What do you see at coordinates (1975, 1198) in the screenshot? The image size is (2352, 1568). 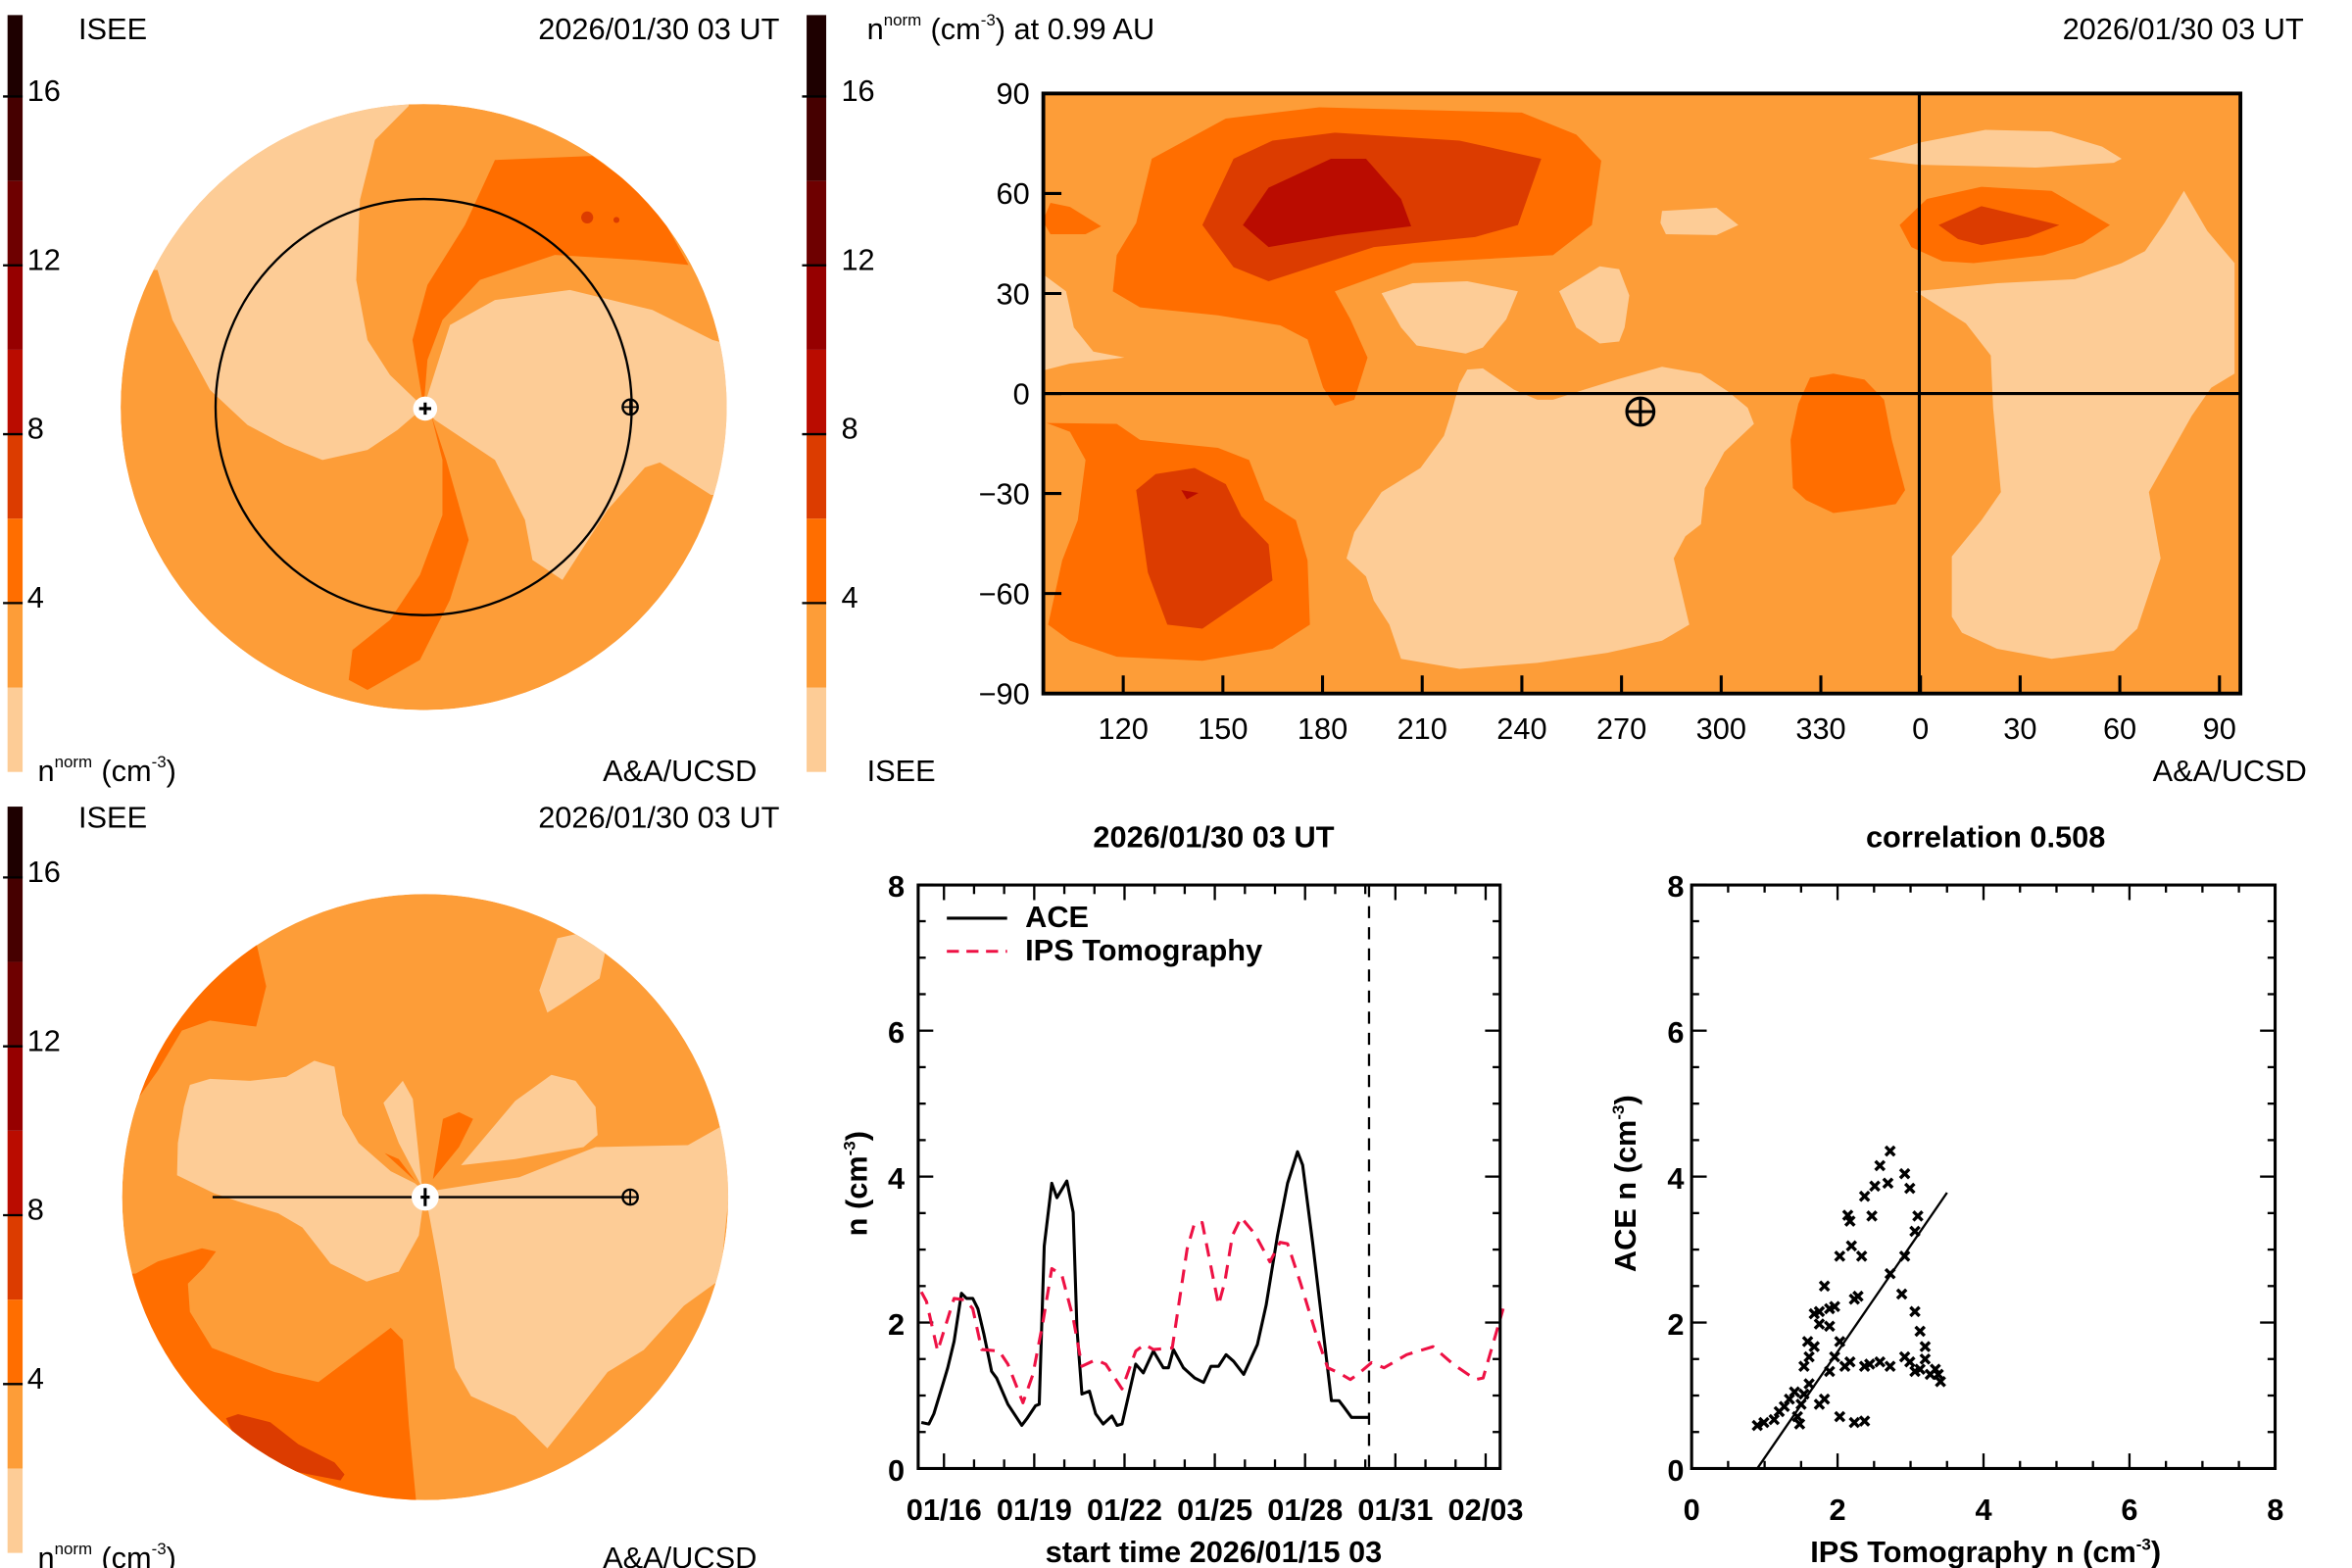 I see `scatter-marks: 0 2 4 6 8 0 2 4 6 8` at bounding box center [1975, 1198].